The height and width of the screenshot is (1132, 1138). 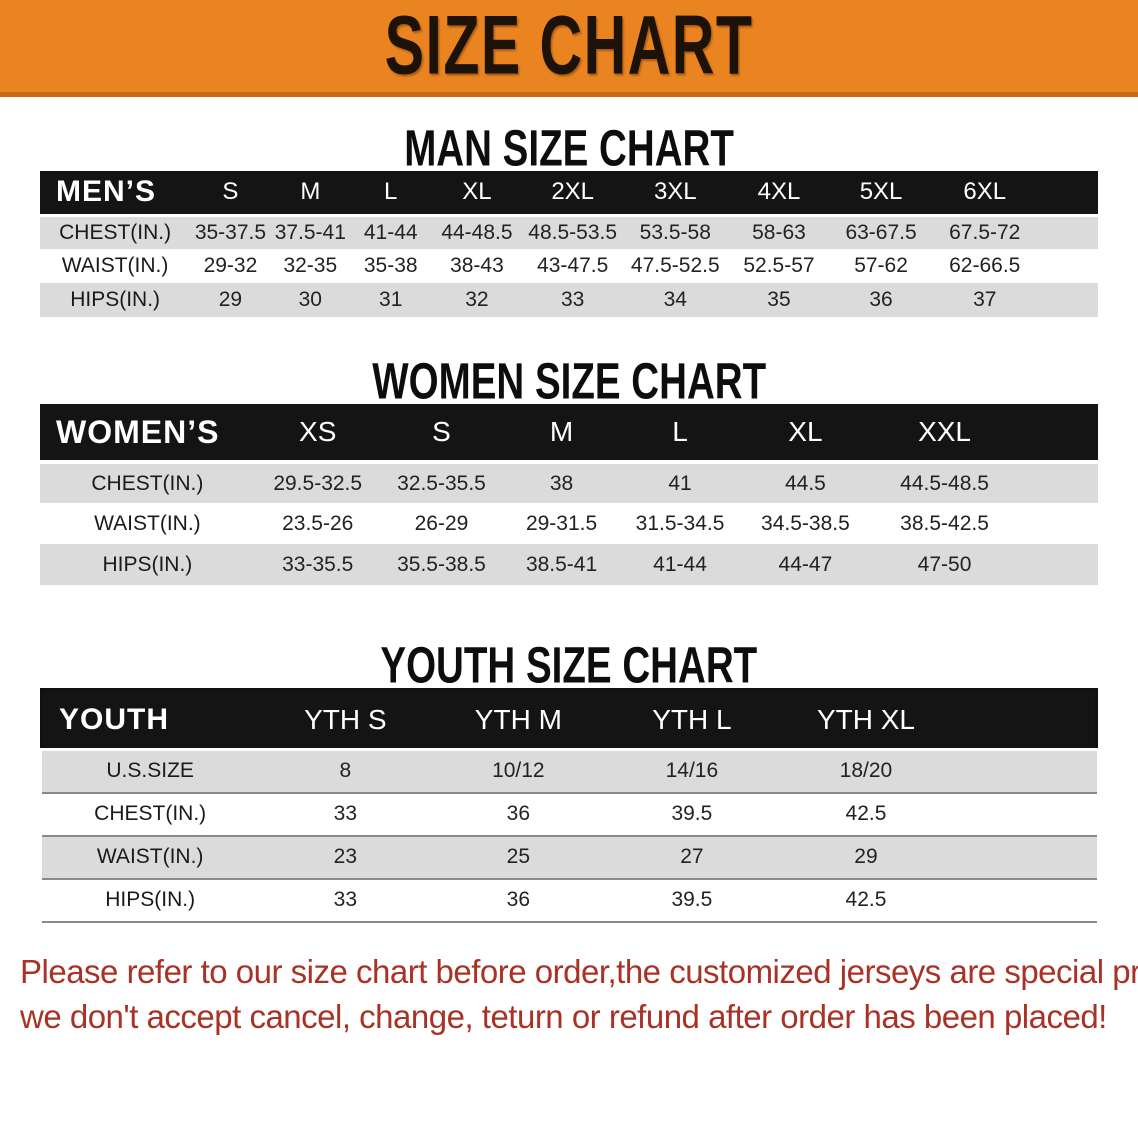 I want to click on row-label: U.S.SIZE, so click(x=150, y=771).